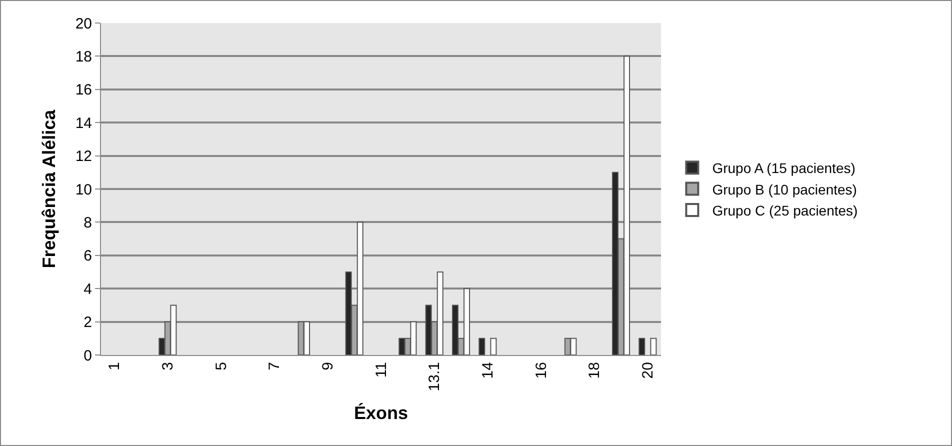  I want to click on x-tick-label: 5, so click(221, 366).